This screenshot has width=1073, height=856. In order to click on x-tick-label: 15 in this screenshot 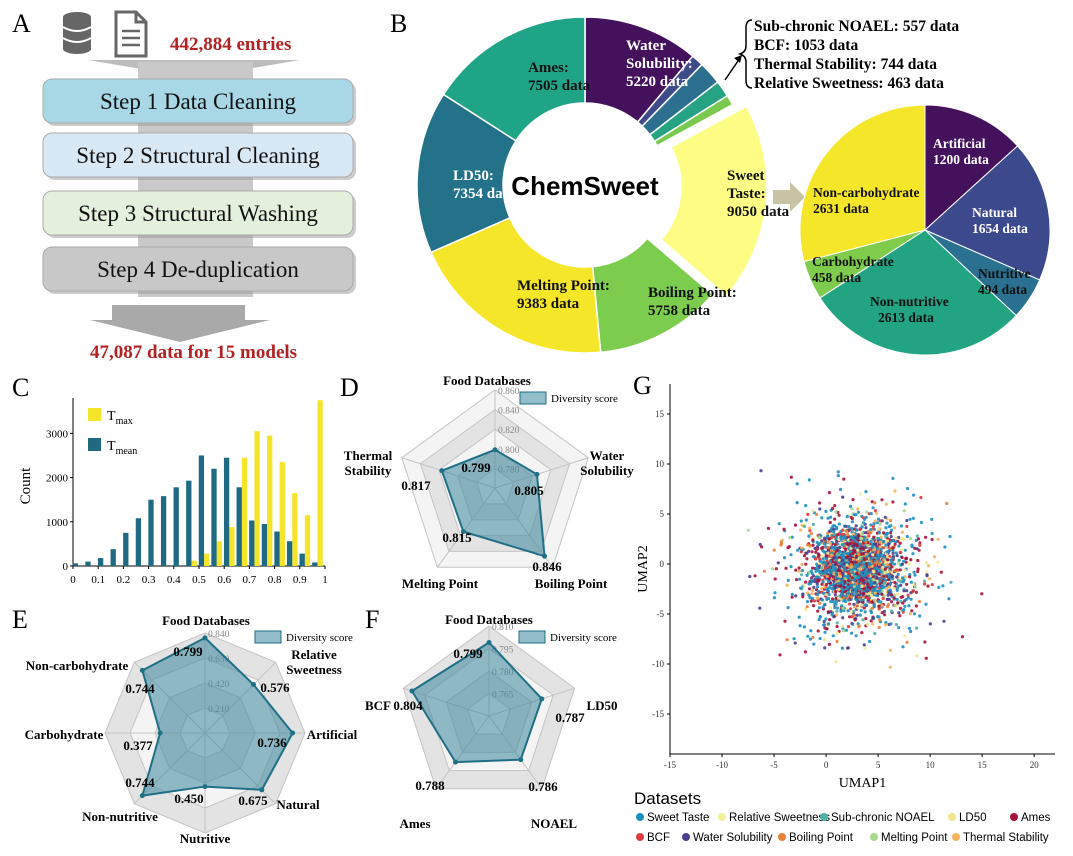, I will do `click(983, 765)`.